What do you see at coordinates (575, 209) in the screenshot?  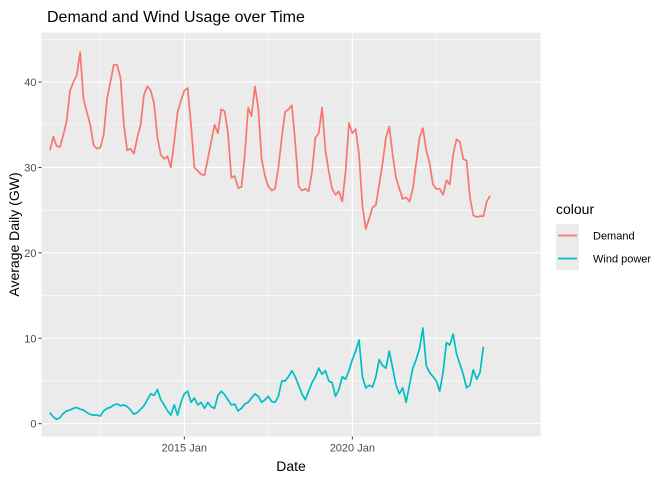 I see `legend-title: colour` at bounding box center [575, 209].